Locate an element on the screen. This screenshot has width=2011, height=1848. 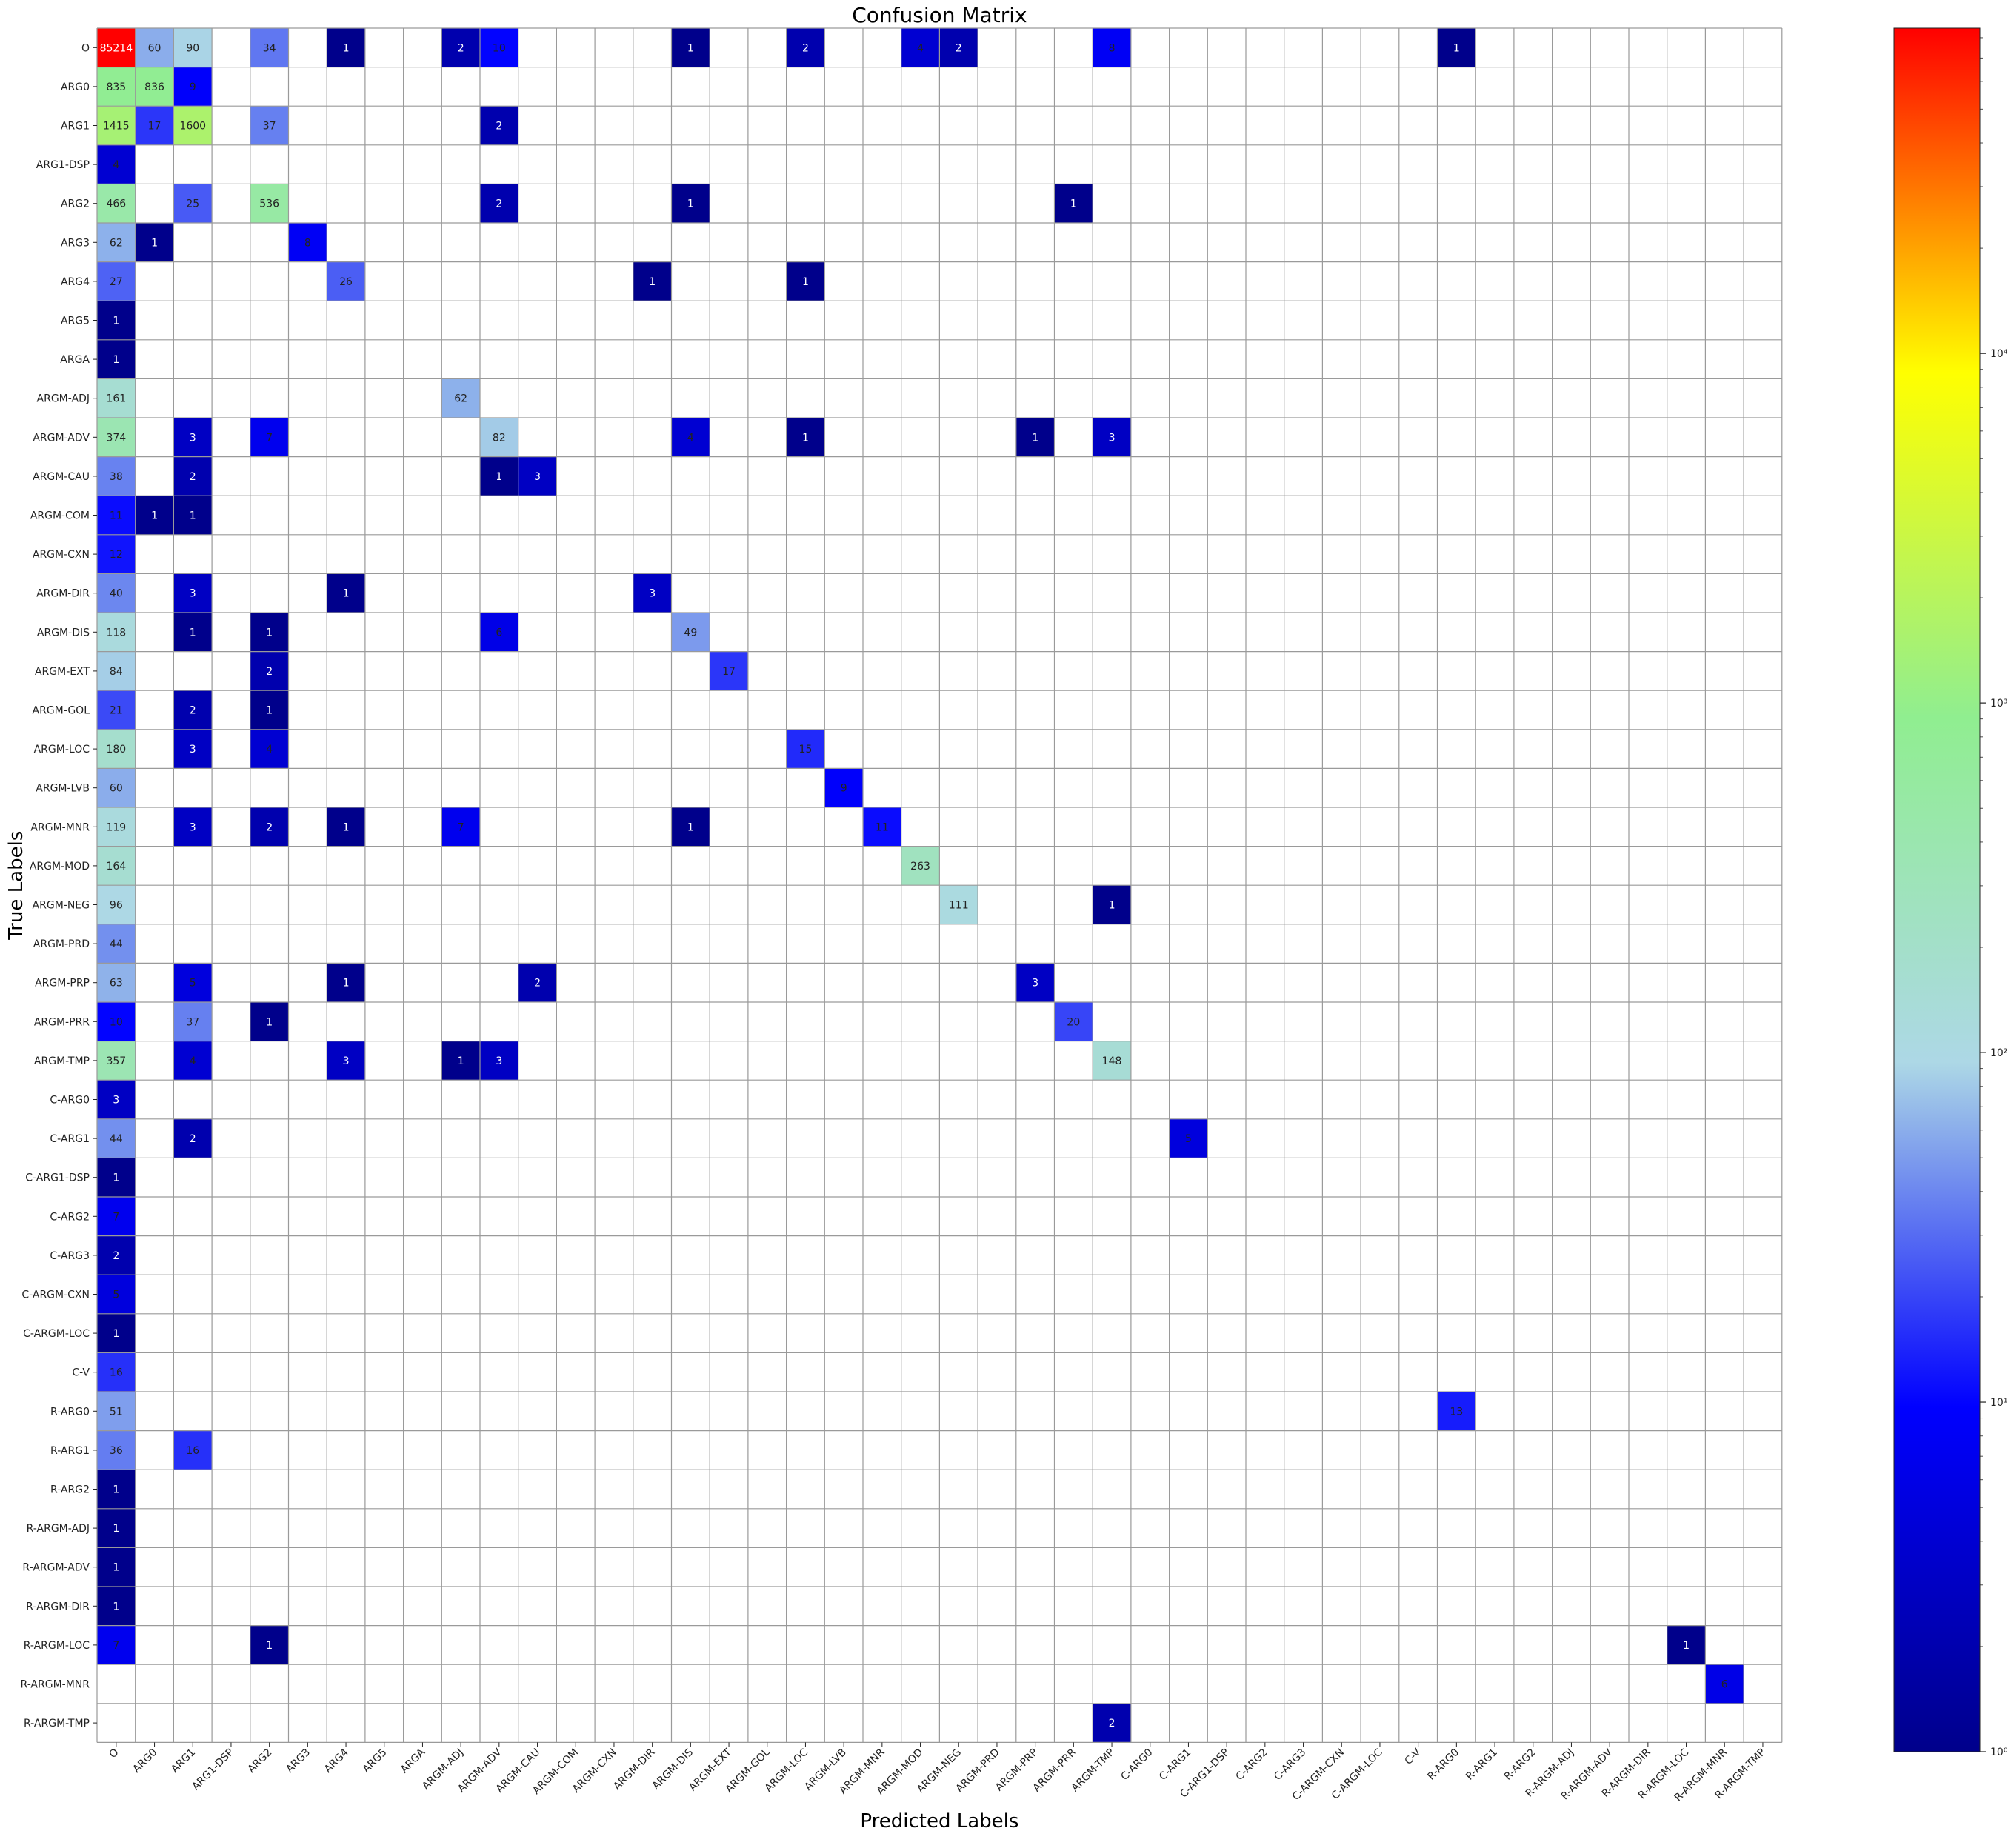
cell-value-label: 357 is located at coordinates (116, 1061).